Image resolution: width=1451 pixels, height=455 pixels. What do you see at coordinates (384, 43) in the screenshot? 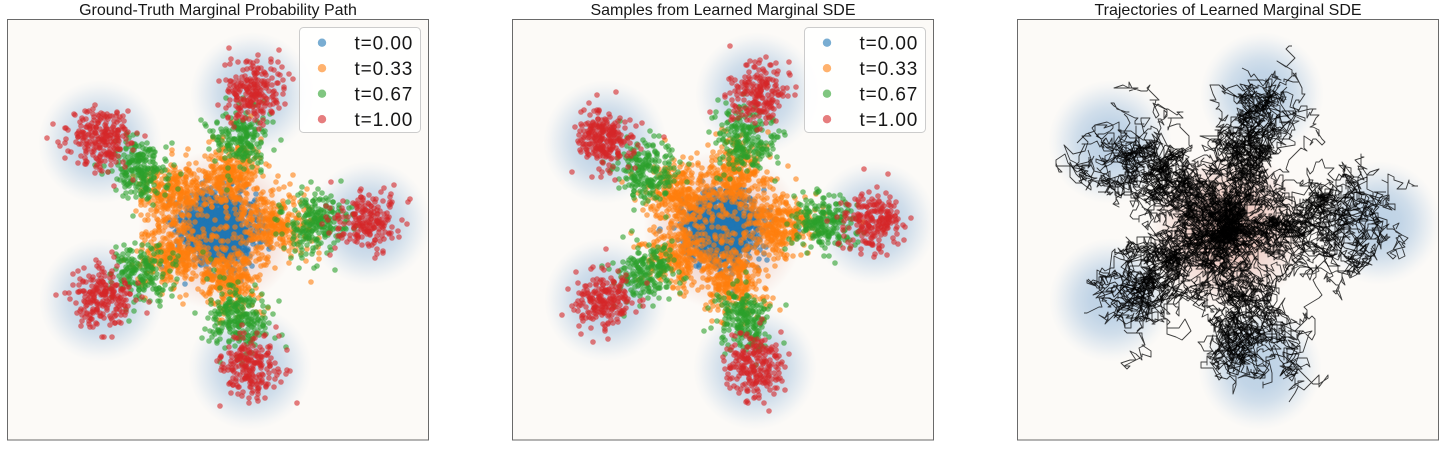
I see `svg-text: t=0.00` at bounding box center [384, 43].